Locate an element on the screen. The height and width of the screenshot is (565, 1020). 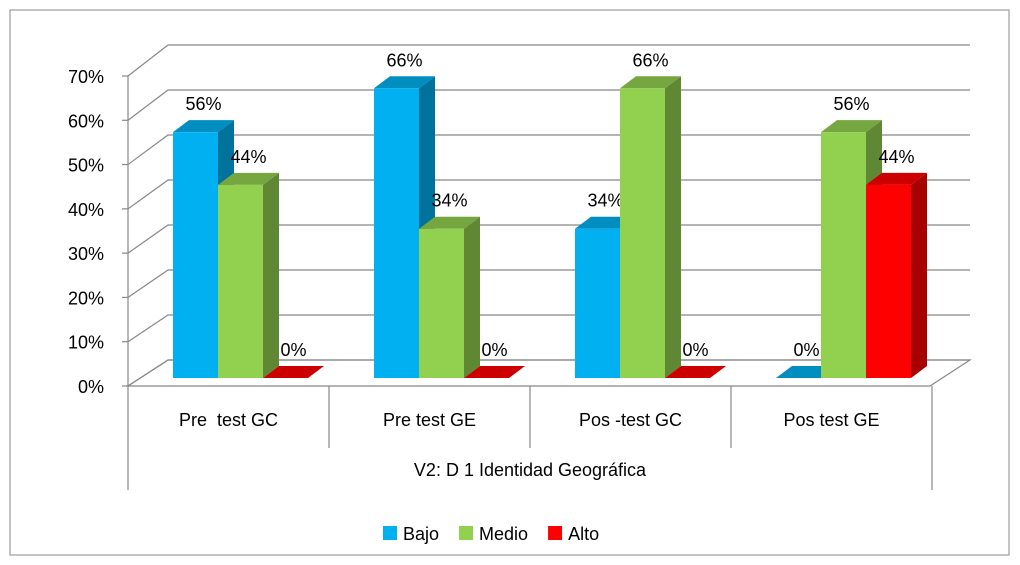
y-tick-label: 50% is located at coordinates (86, 166).